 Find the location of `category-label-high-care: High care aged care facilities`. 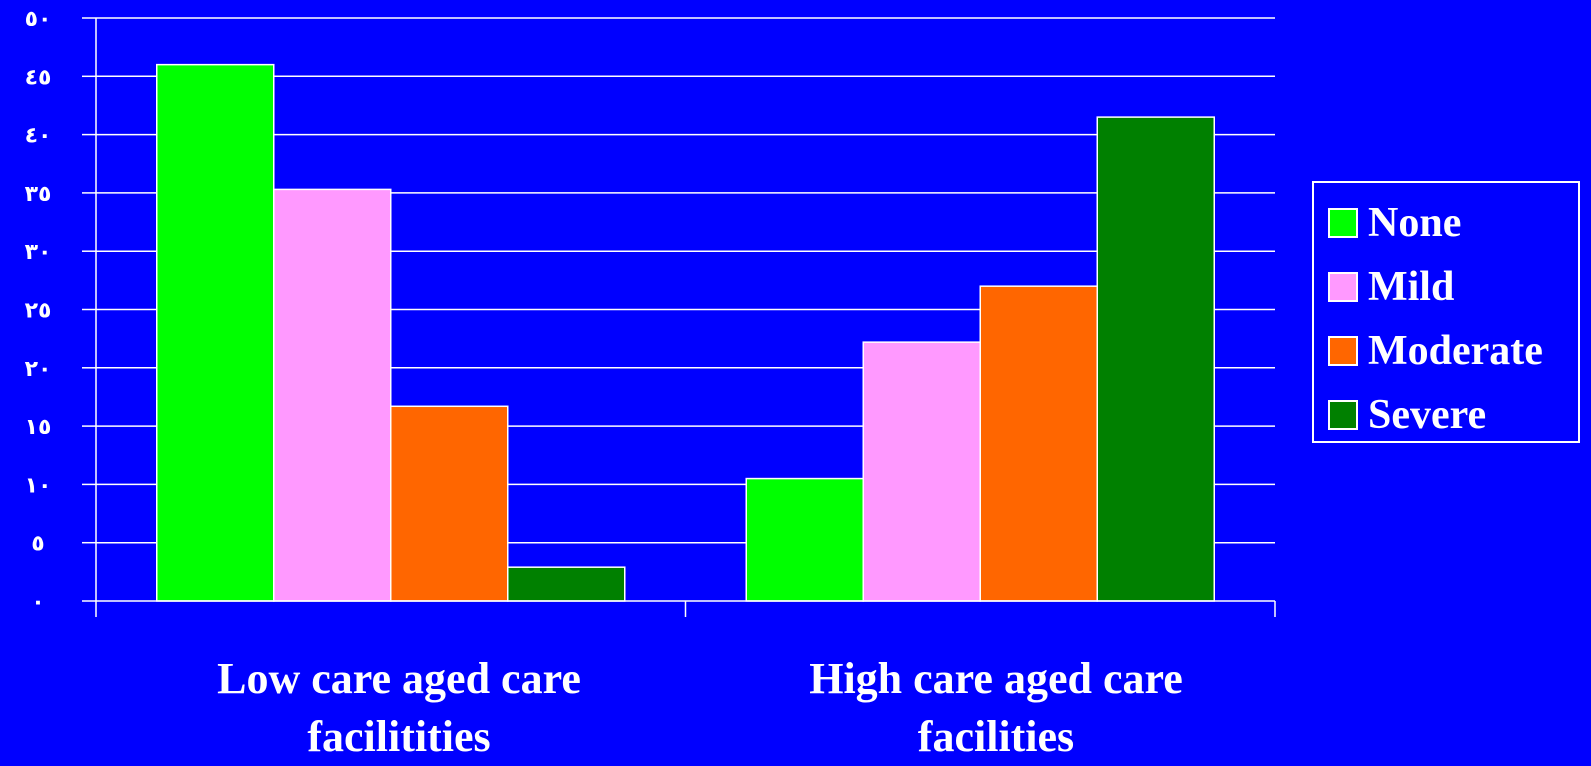

category-label-high-care: High care aged care facilities is located at coordinates (996, 707).